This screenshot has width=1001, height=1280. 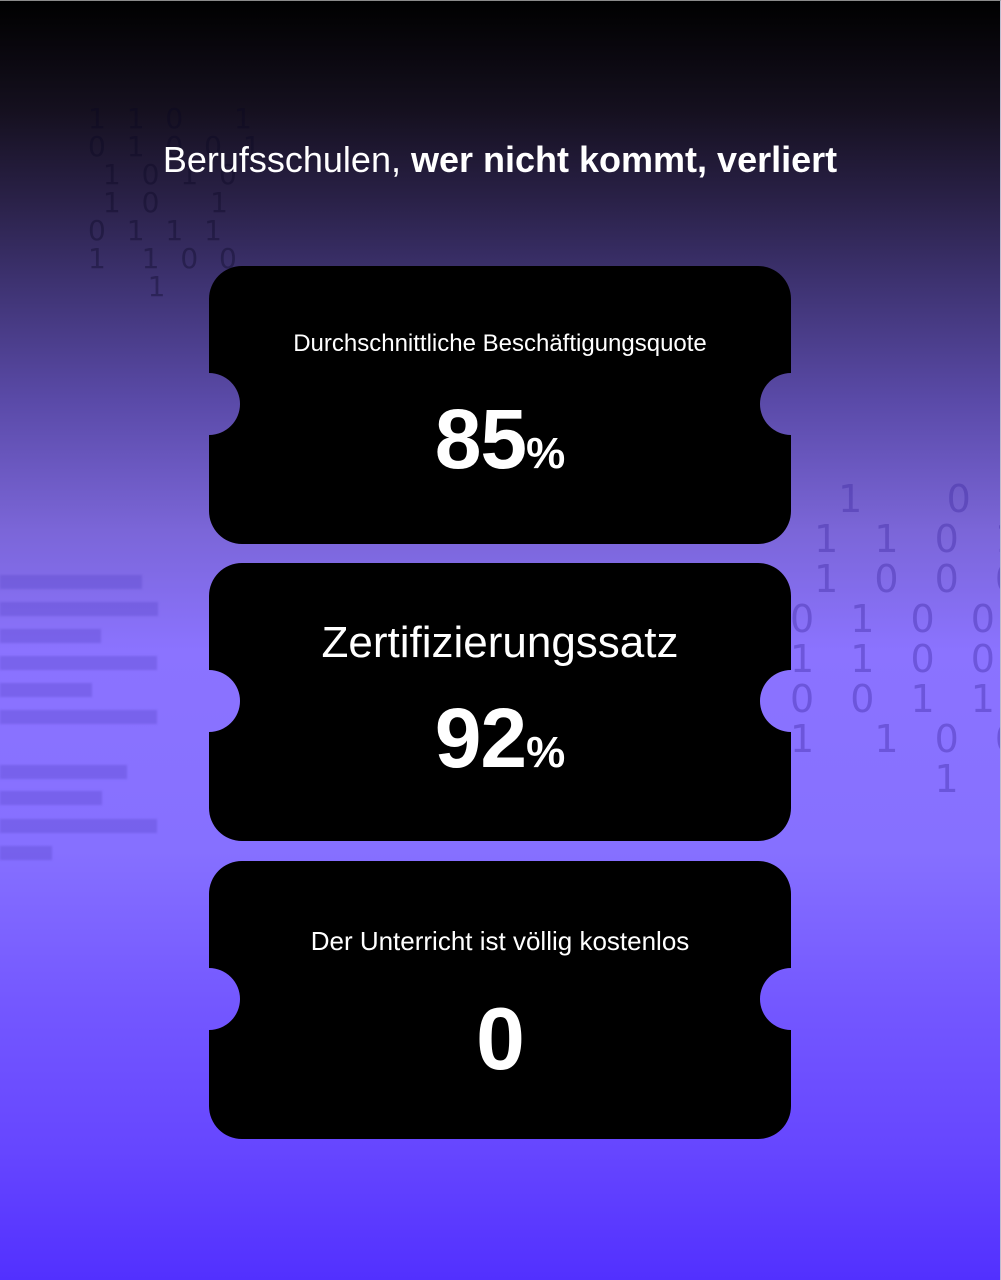 I want to click on page-title: Berufsschulen, wer nicht kommt, verliert, so click(x=500, y=160).